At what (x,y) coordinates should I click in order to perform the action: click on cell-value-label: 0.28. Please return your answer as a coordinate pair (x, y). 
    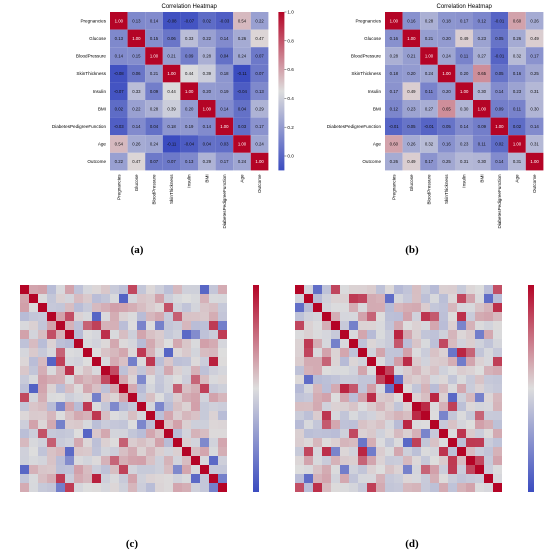
    Looking at the image, I should click on (429, 20).